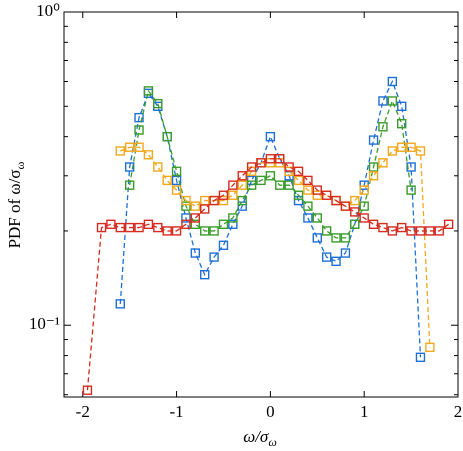 The height and width of the screenshot is (451, 463). What do you see at coordinates (14, 208) in the screenshot?
I see `y-label-main: PDF of ω/σ` at bounding box center [14, 208].